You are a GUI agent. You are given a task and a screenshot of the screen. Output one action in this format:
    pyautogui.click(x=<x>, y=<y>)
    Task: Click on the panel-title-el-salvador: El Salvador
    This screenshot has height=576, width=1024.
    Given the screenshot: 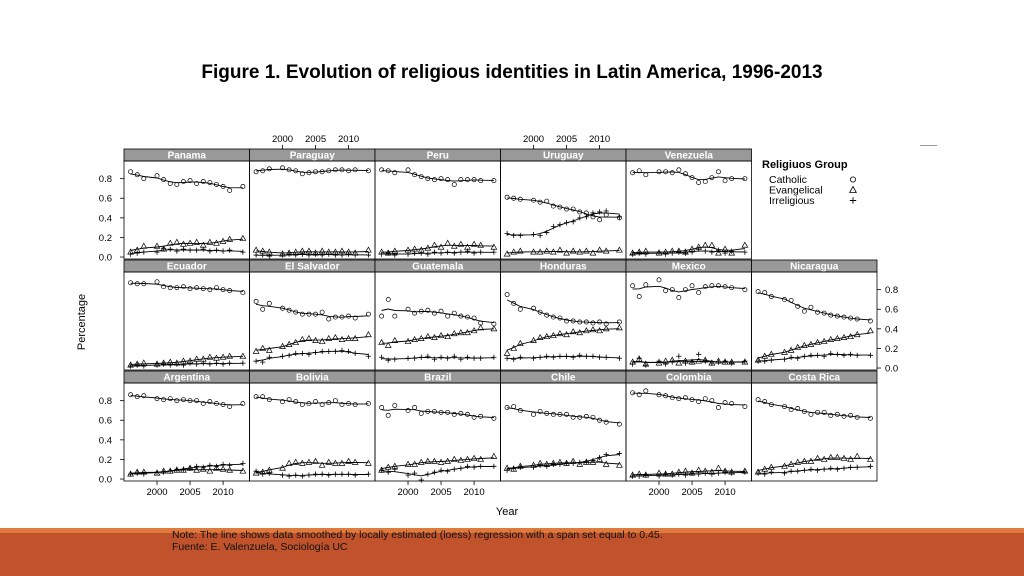 What is the action you would take?
    pyautogui.click(x=312, y=267)
    